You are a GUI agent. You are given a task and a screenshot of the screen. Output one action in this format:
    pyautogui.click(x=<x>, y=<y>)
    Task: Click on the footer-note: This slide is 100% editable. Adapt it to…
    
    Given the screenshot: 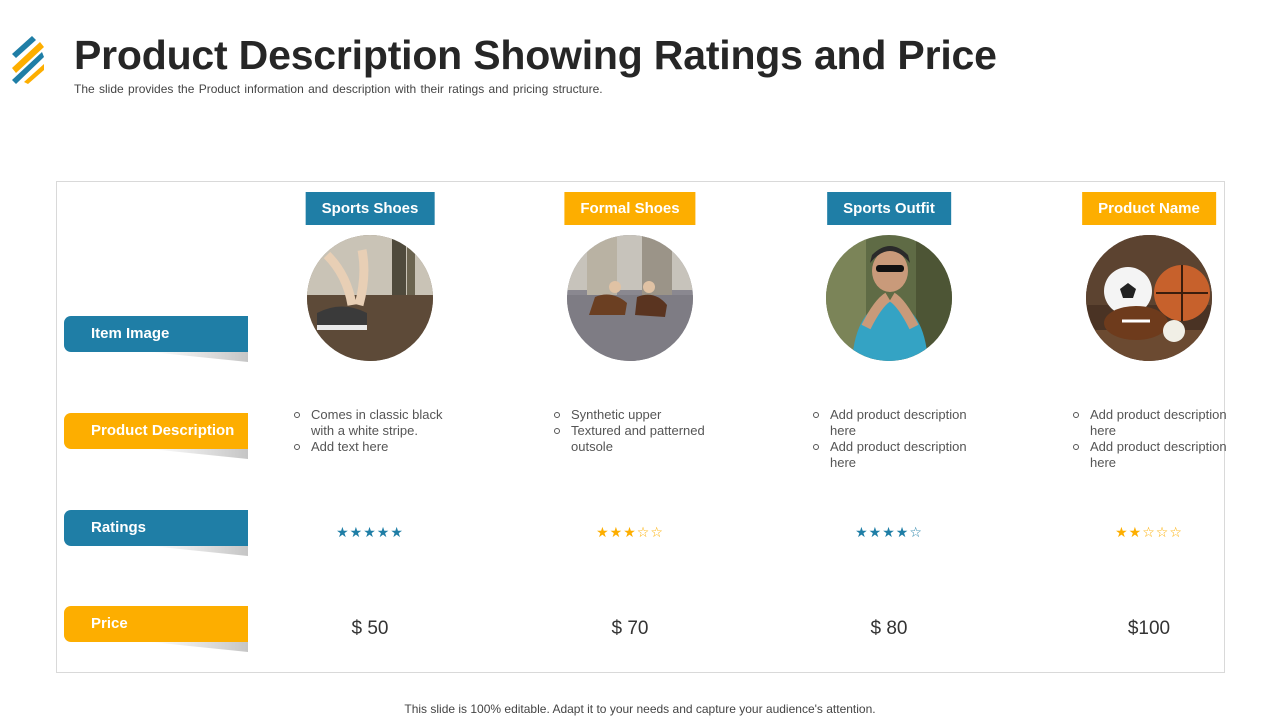 What is the action you would take?
    pyautogui.click(x=640, y=709)
    